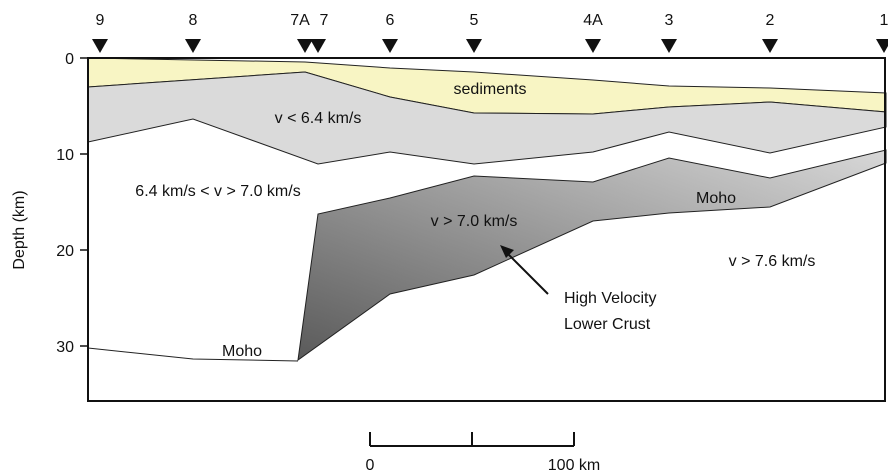  Describe the element at coordinates (610, 298) in the screenshot. I see `callout-text: High Velocity` at that location.